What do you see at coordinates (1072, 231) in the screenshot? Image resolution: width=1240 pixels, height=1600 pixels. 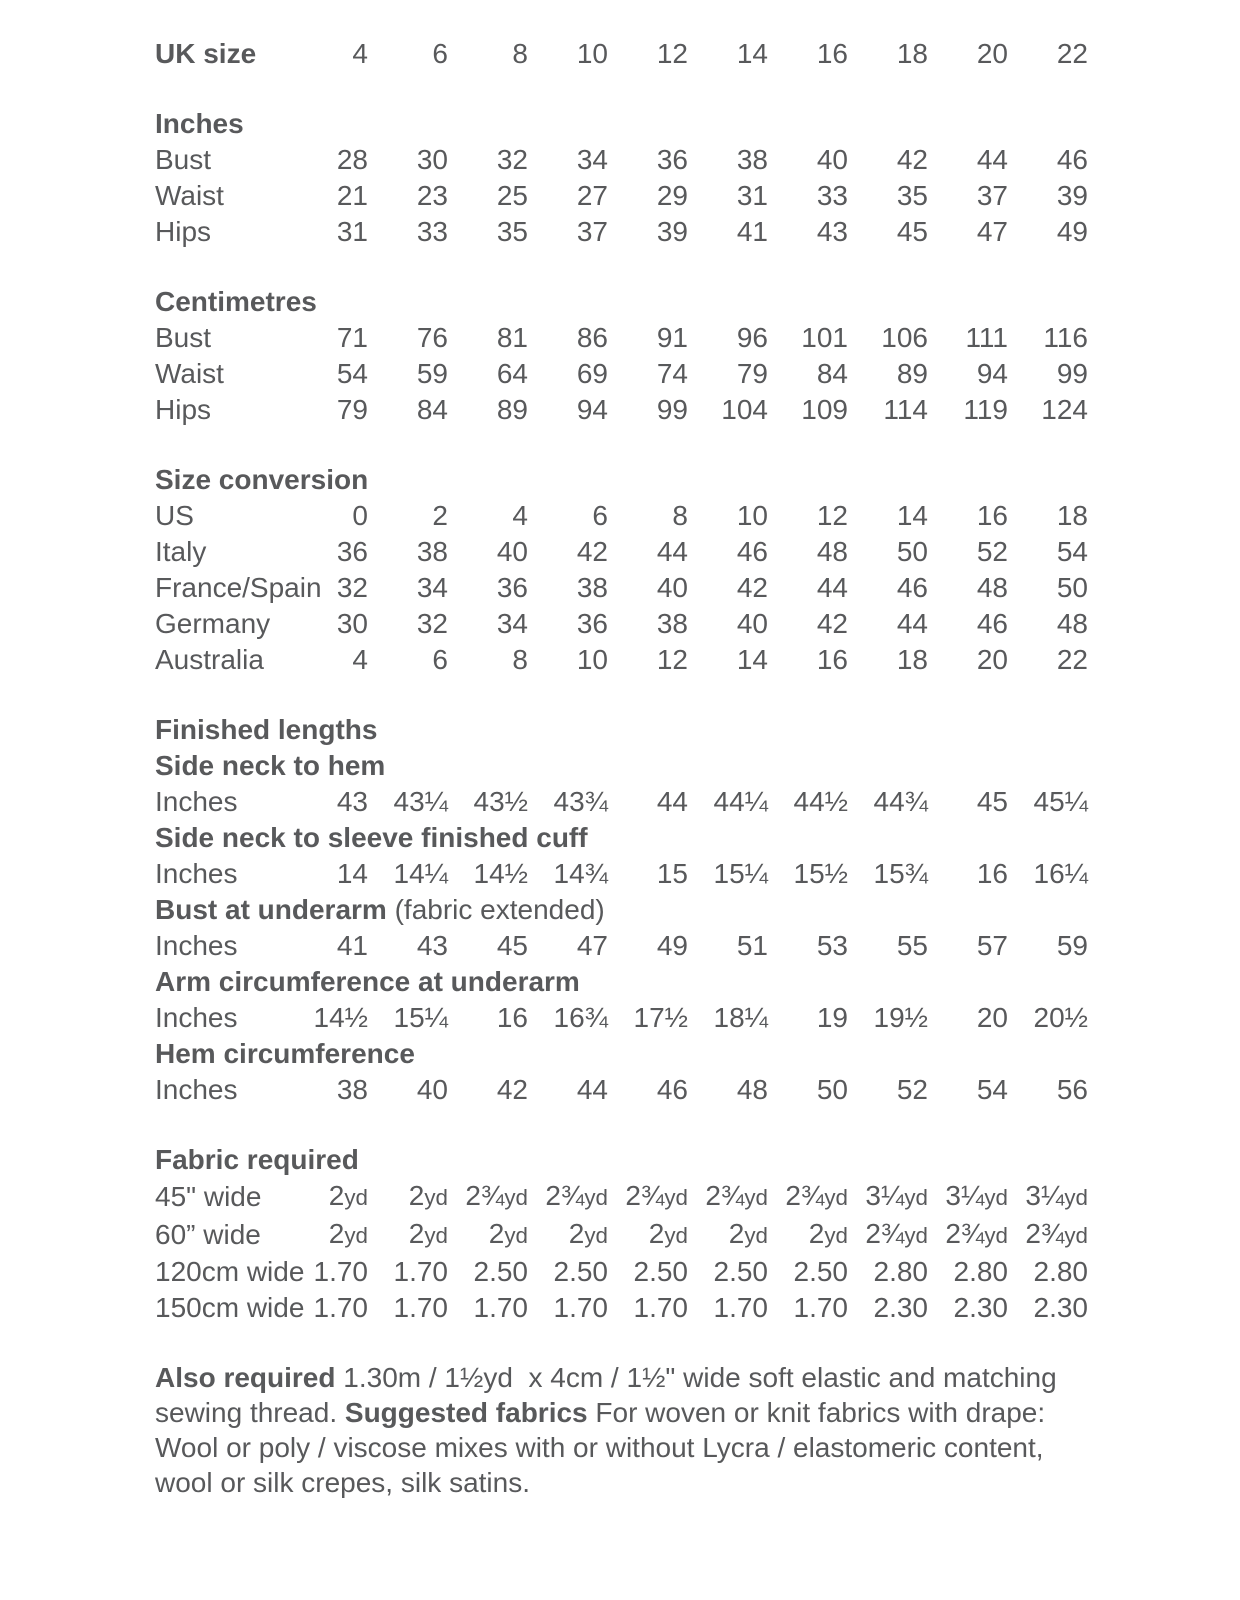 I see `table-cell: 49` at bounding box center [1072, 231].